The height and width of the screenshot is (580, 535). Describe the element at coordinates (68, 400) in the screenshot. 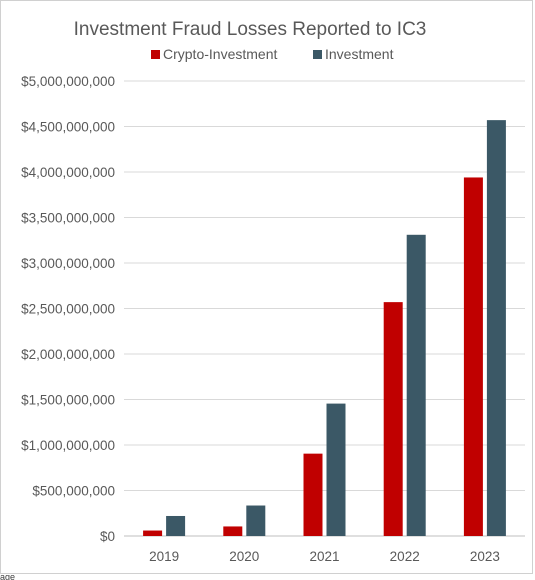

I see `y-tick-label: $1,500,000,000` at that location.